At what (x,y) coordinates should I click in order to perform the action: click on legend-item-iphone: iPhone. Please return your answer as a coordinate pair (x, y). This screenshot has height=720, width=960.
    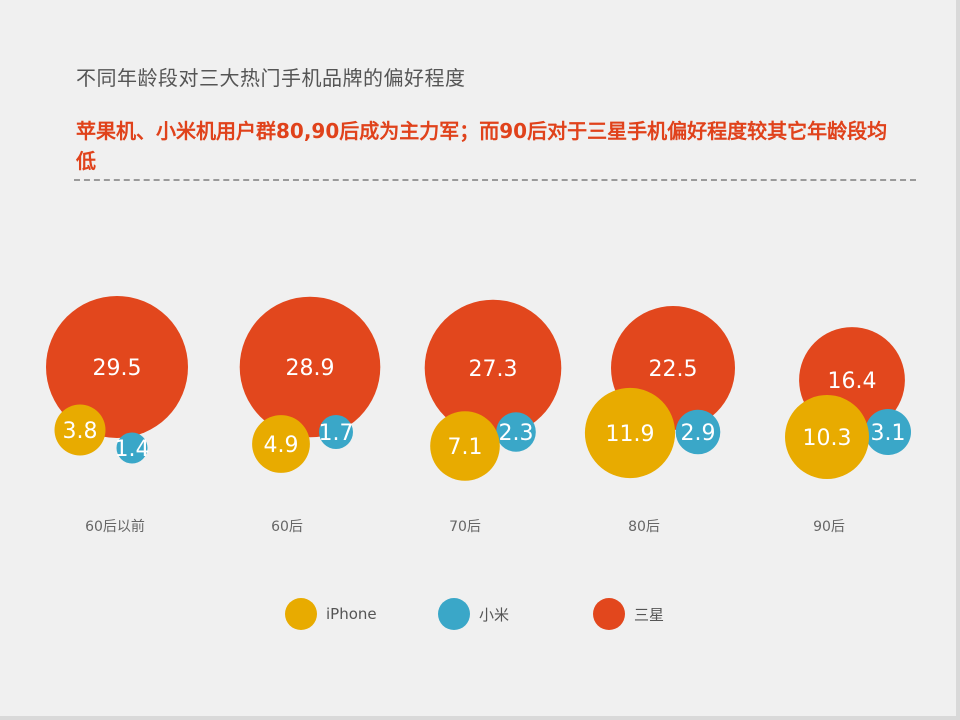
    Looking at the image, I should click on (331, 614).